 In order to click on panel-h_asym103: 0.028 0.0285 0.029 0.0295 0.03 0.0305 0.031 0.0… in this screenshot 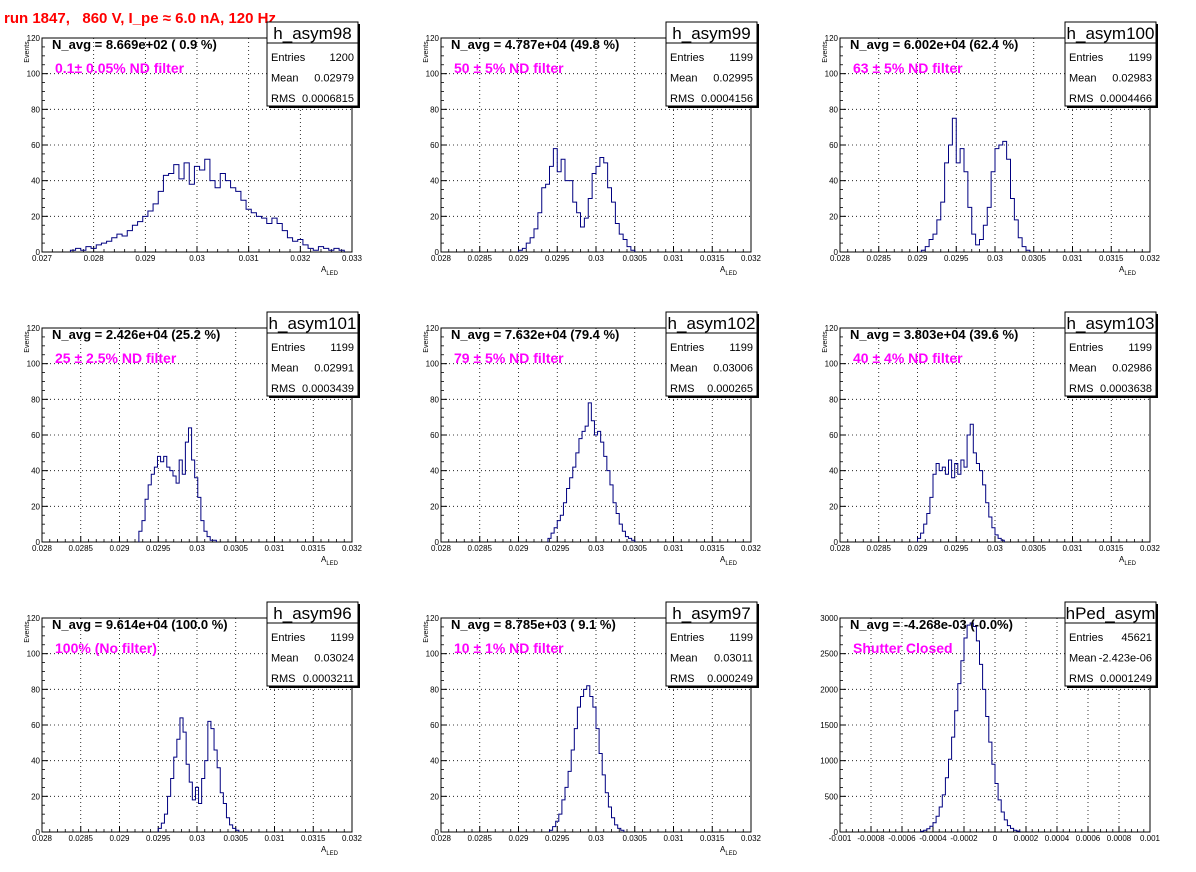, I will do `click(991, 439)`.